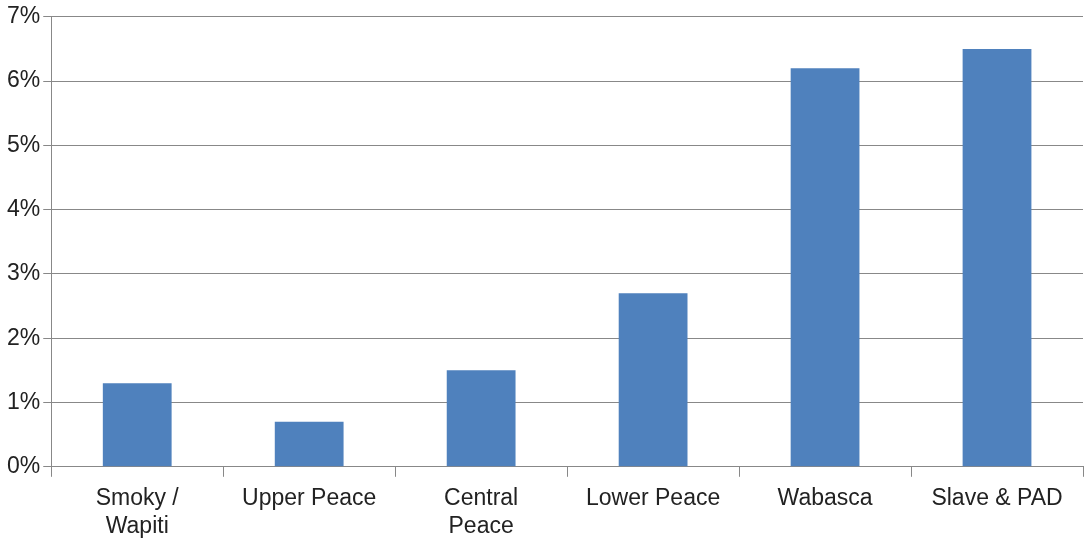 This screenshot has height=548, width=1087. What do you see at coordinates (653, 496) in the screenshot?
I see `x-tick-label: Lower Peace` at bounding box center [653, 496].